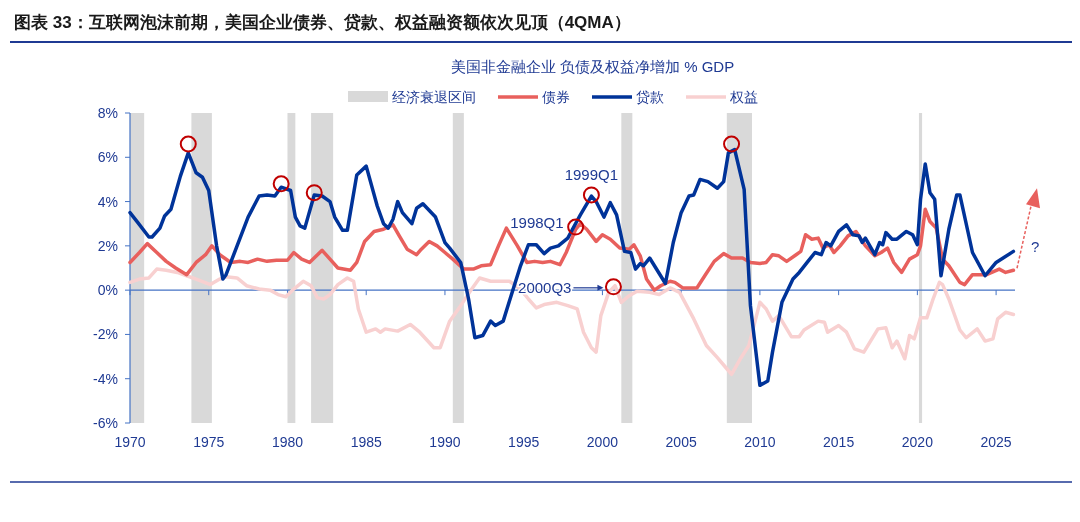 The width and height of the screenshot is (1080, 522). I want to click on y-tick-label: 8%, so click(107, 113).